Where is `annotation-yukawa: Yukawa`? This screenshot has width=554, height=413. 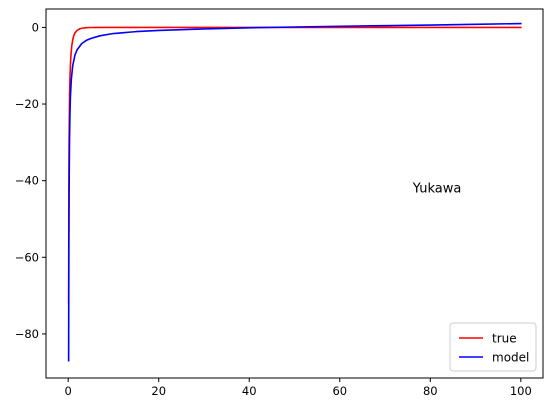 annotation-yukawa: Yukawa is located at coordinates (437, 189).